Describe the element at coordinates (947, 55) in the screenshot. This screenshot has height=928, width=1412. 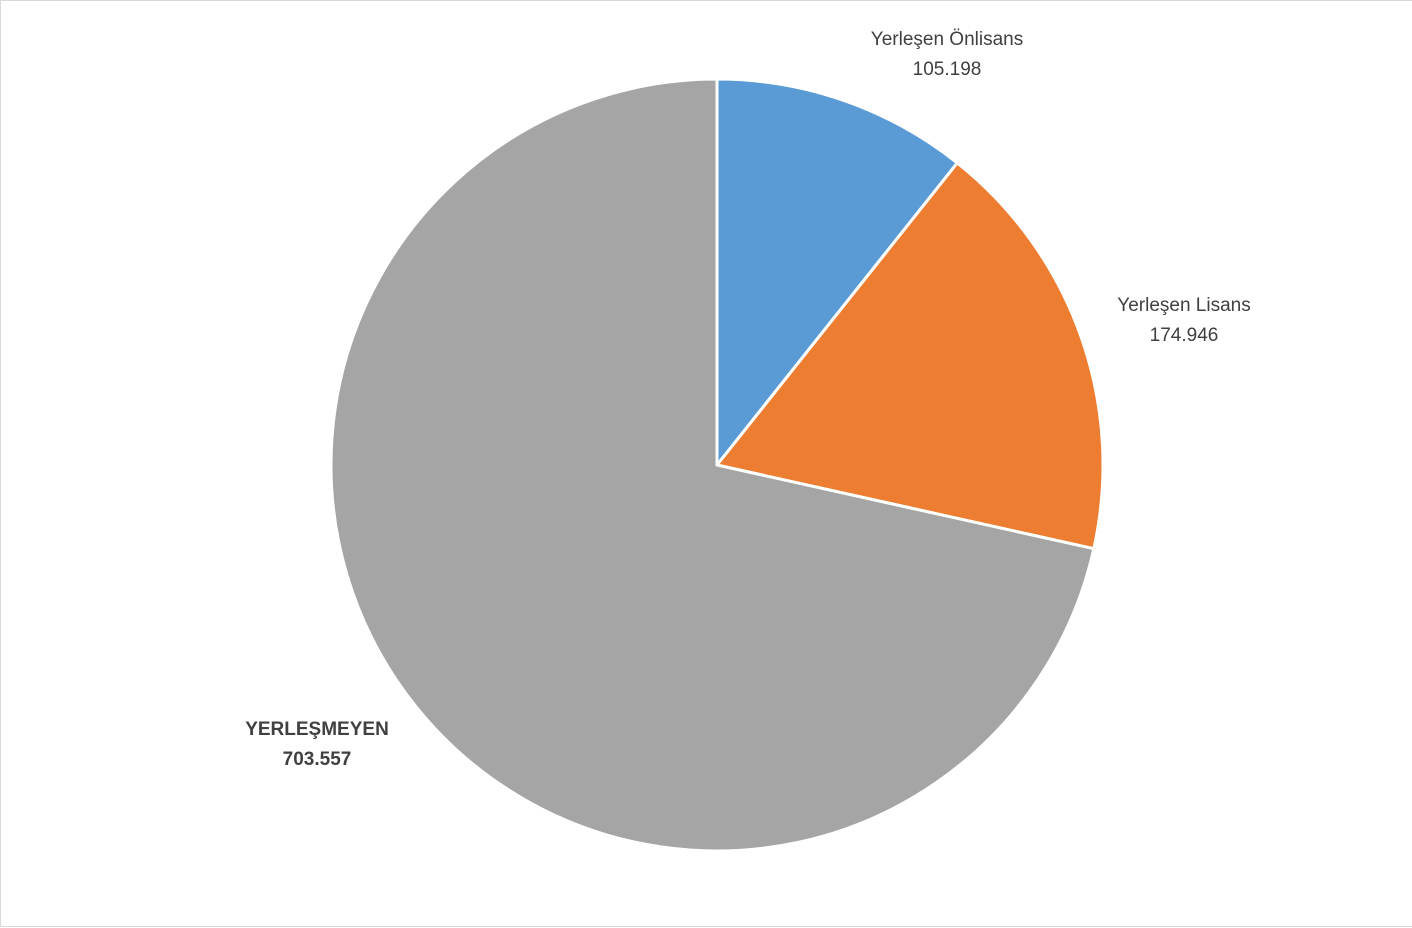
I see `label-yerlesen-onlisans: Yerleşen Önlisans 105.198` at that location.